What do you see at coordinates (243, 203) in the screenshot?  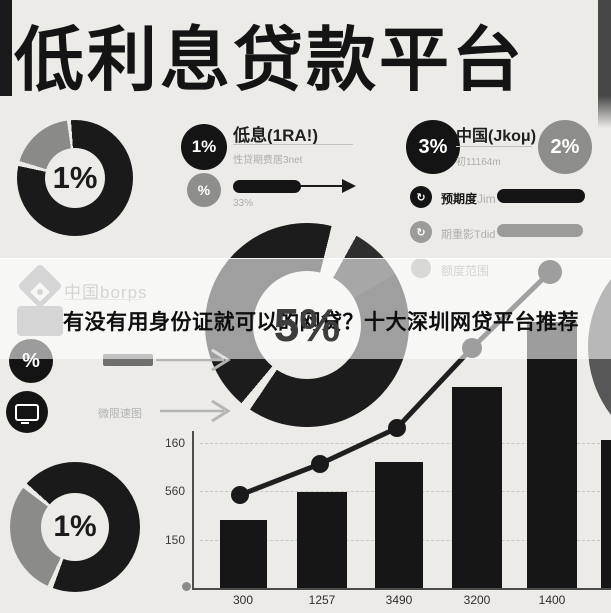 I see `stat-left-subtext2: 33%` at bounding box center [243, 203].